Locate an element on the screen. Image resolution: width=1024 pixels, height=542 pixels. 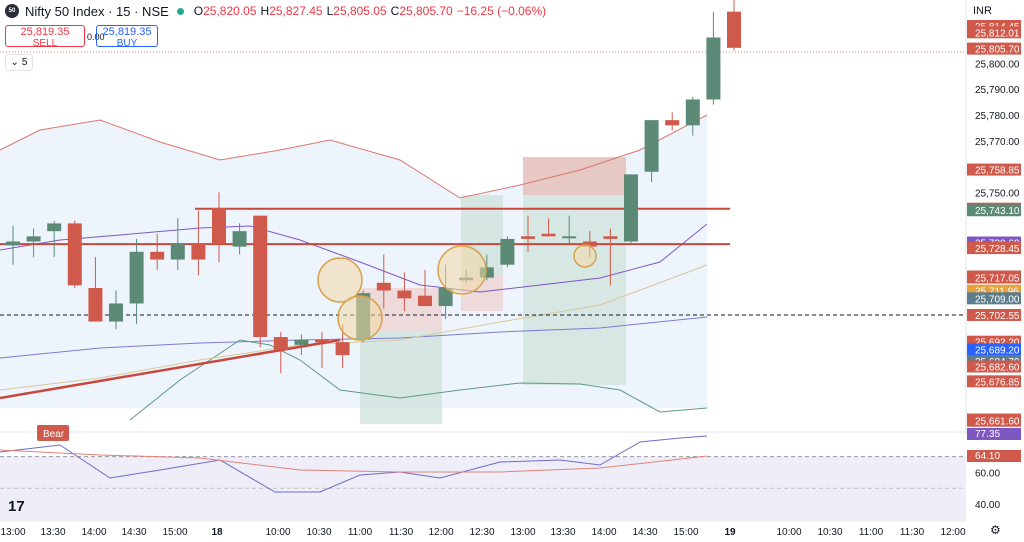
time-axis-label: 13:00 is located at coordinates (12, 532).